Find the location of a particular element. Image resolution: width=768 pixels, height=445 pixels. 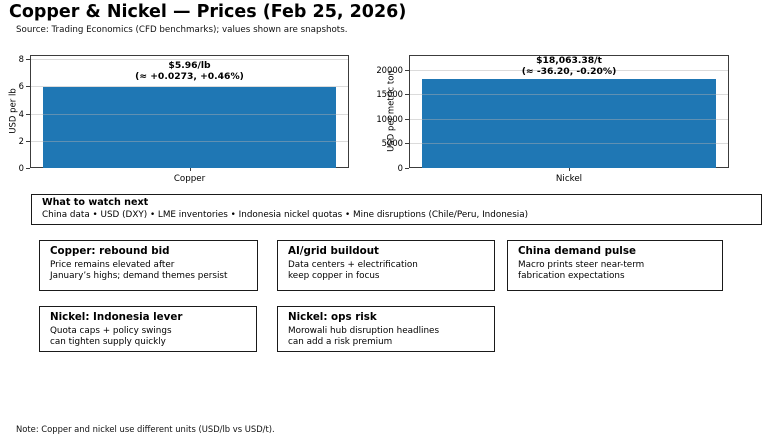

x-tick-label: Nickel is located at coordinates (569, 179).